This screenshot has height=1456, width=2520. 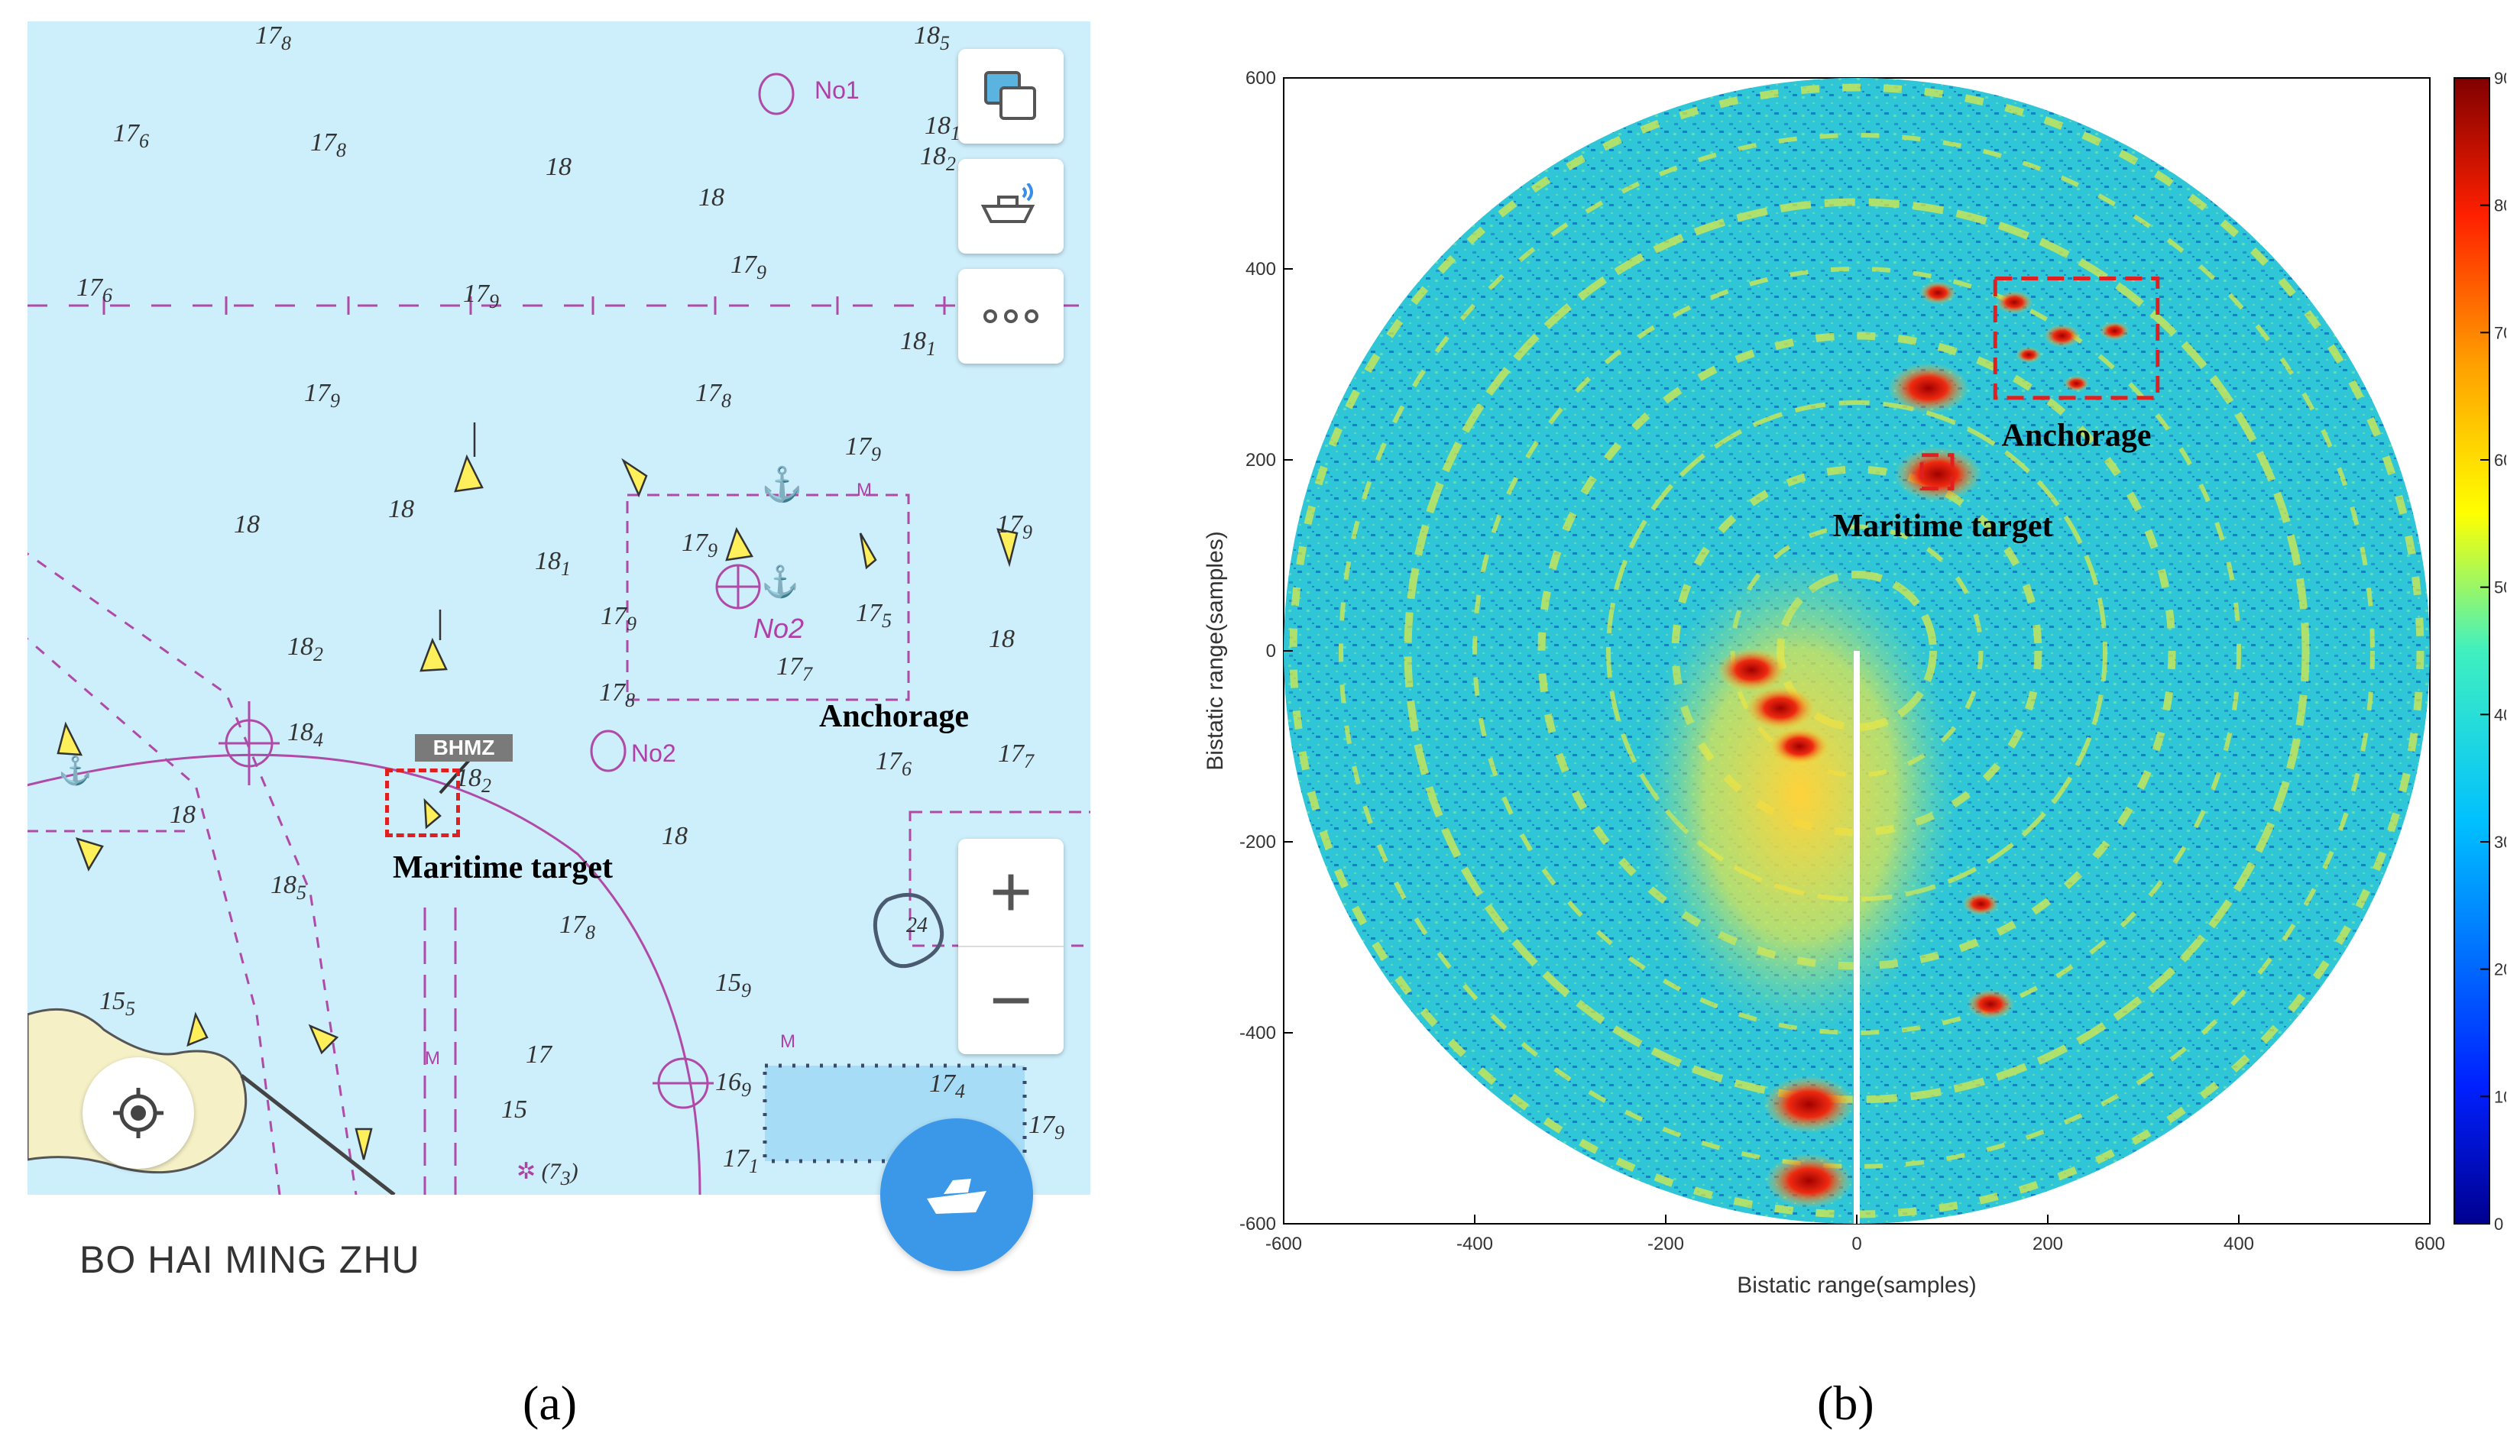 I want to click on depth-sounding: 175, so click(x=874, y=616).